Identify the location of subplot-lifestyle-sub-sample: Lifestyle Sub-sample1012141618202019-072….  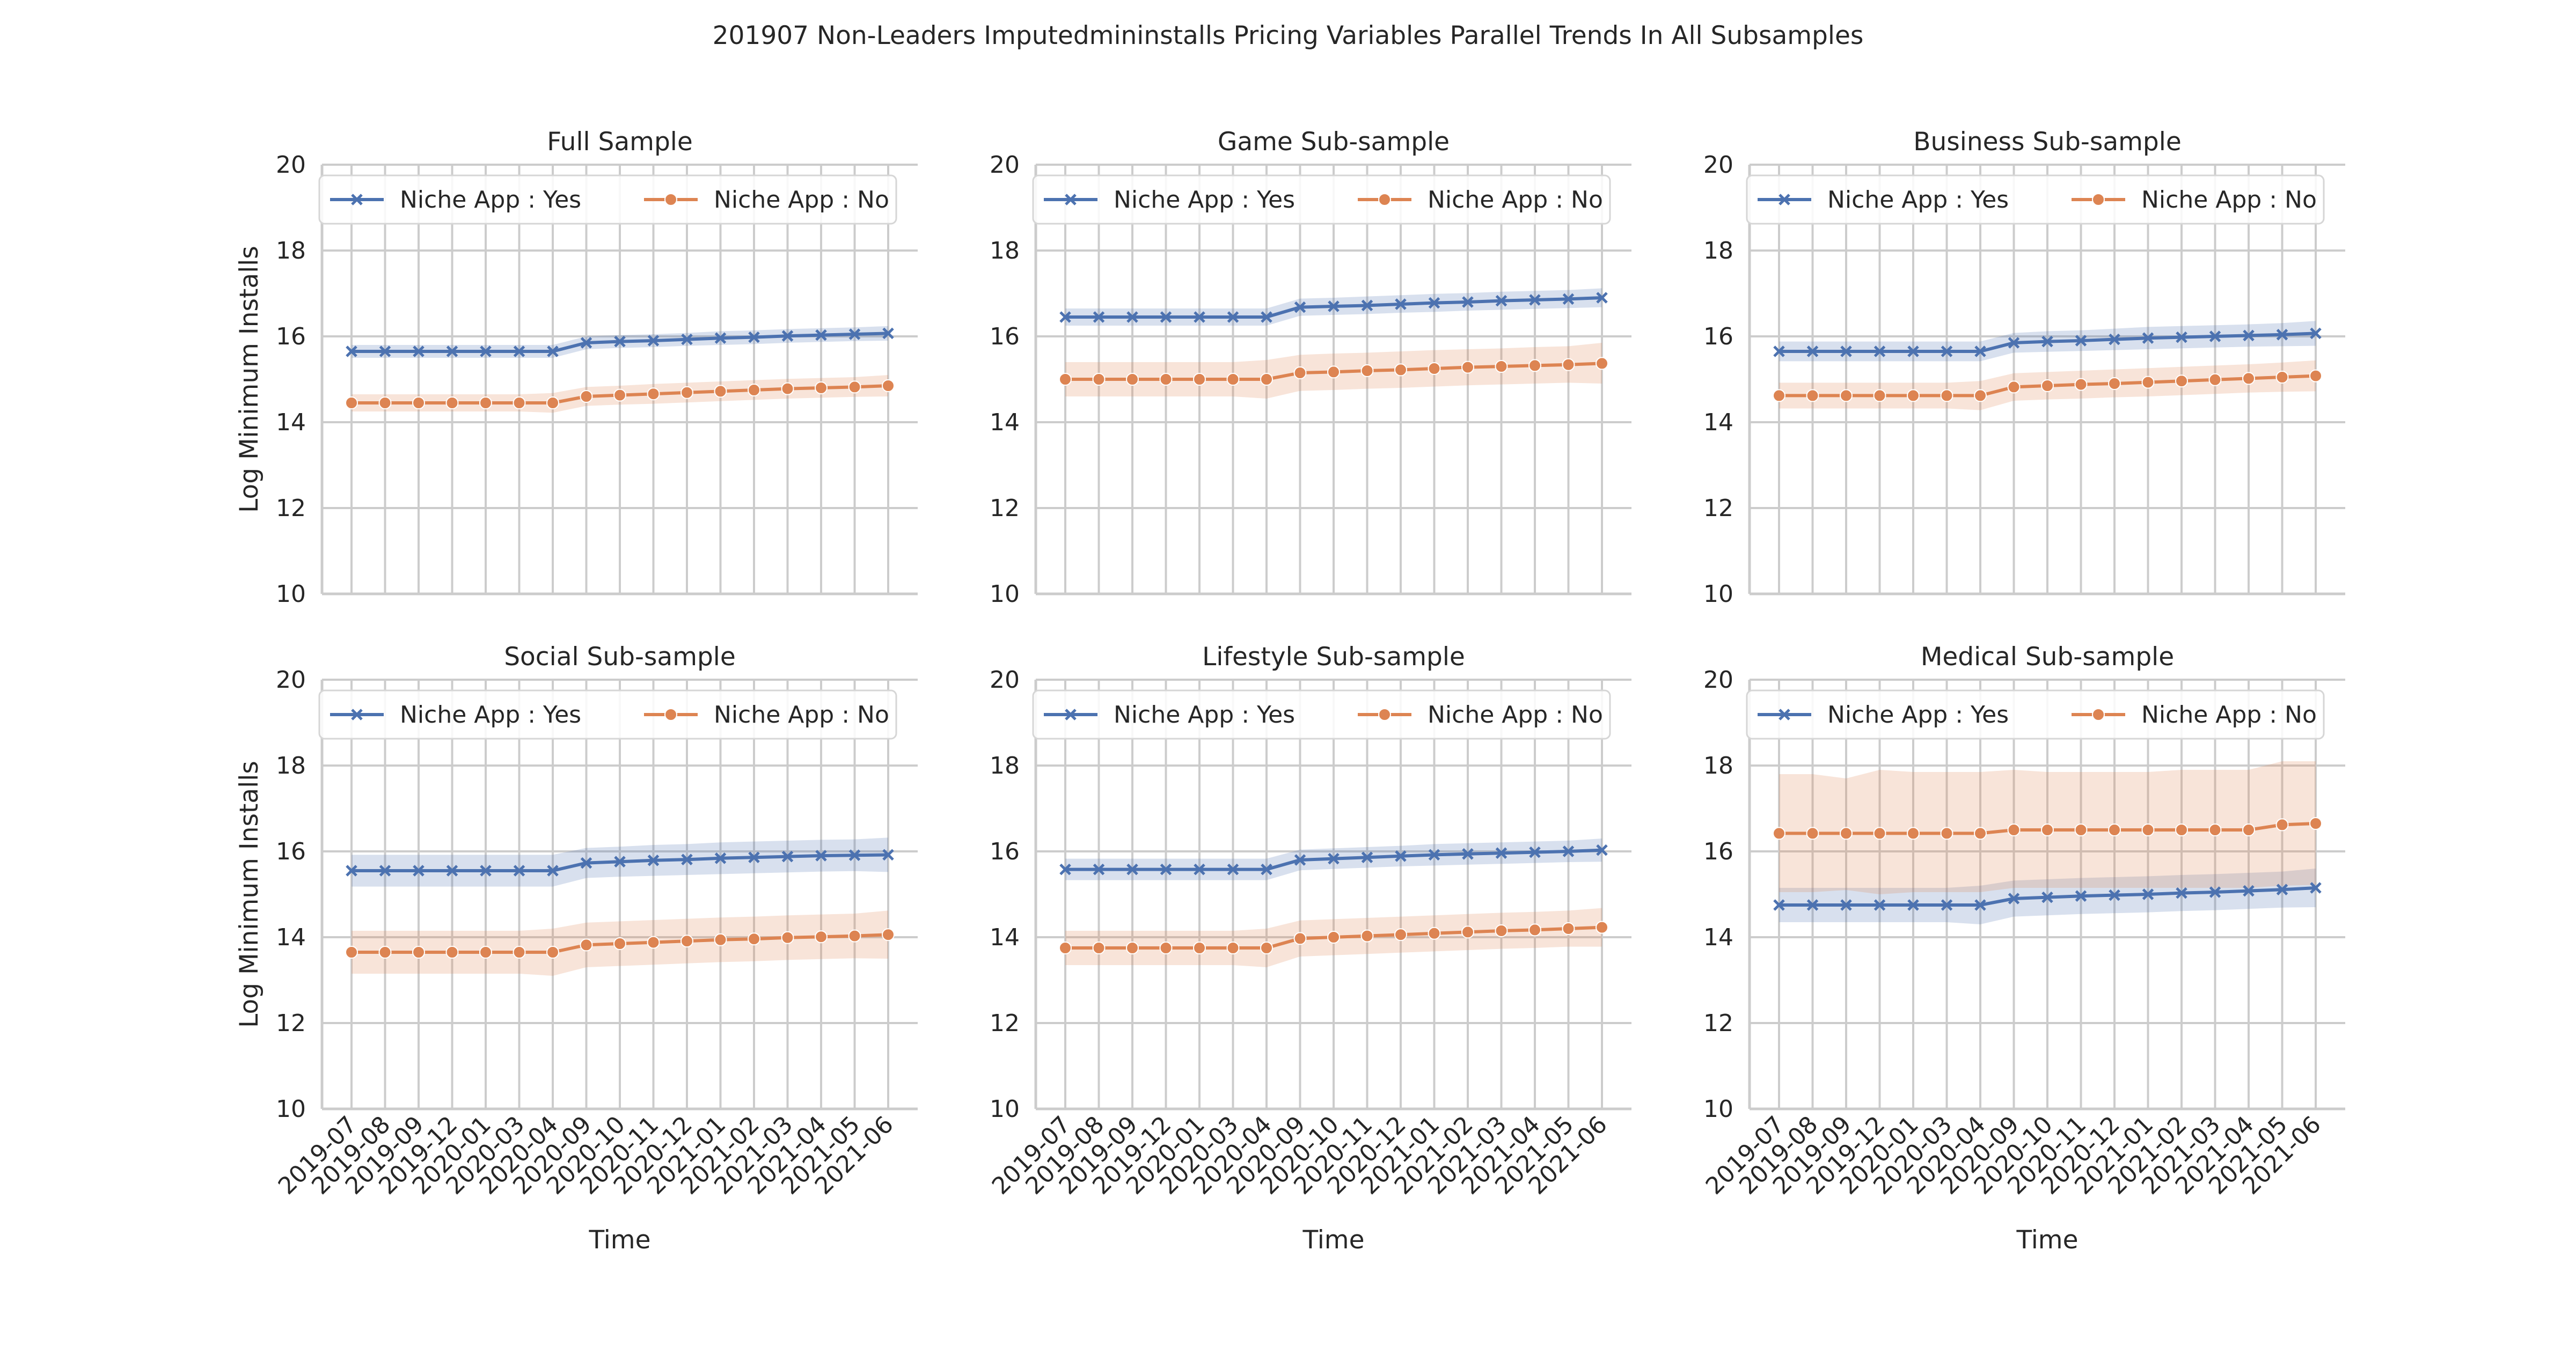
(1309, 948).